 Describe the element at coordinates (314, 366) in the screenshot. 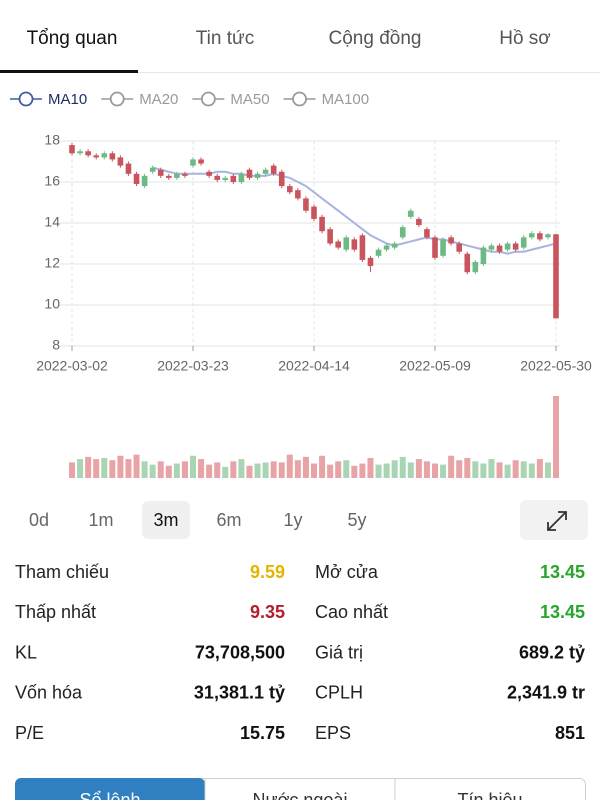

I see `x-tick-label: 2022-04-14` at that location.